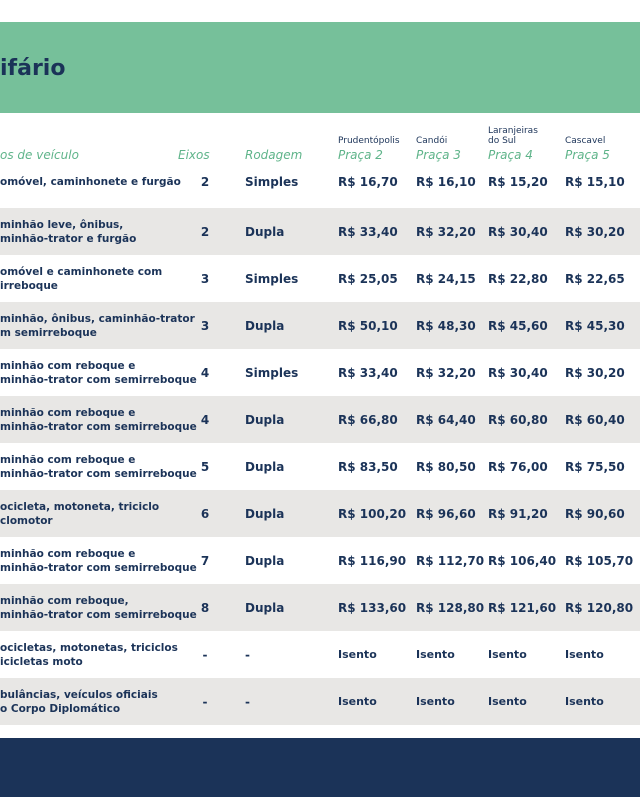 Image resolution: width=640 pixels, height=797 pixels. I want to click on cell: R$ 30,20, so click(595, 231).